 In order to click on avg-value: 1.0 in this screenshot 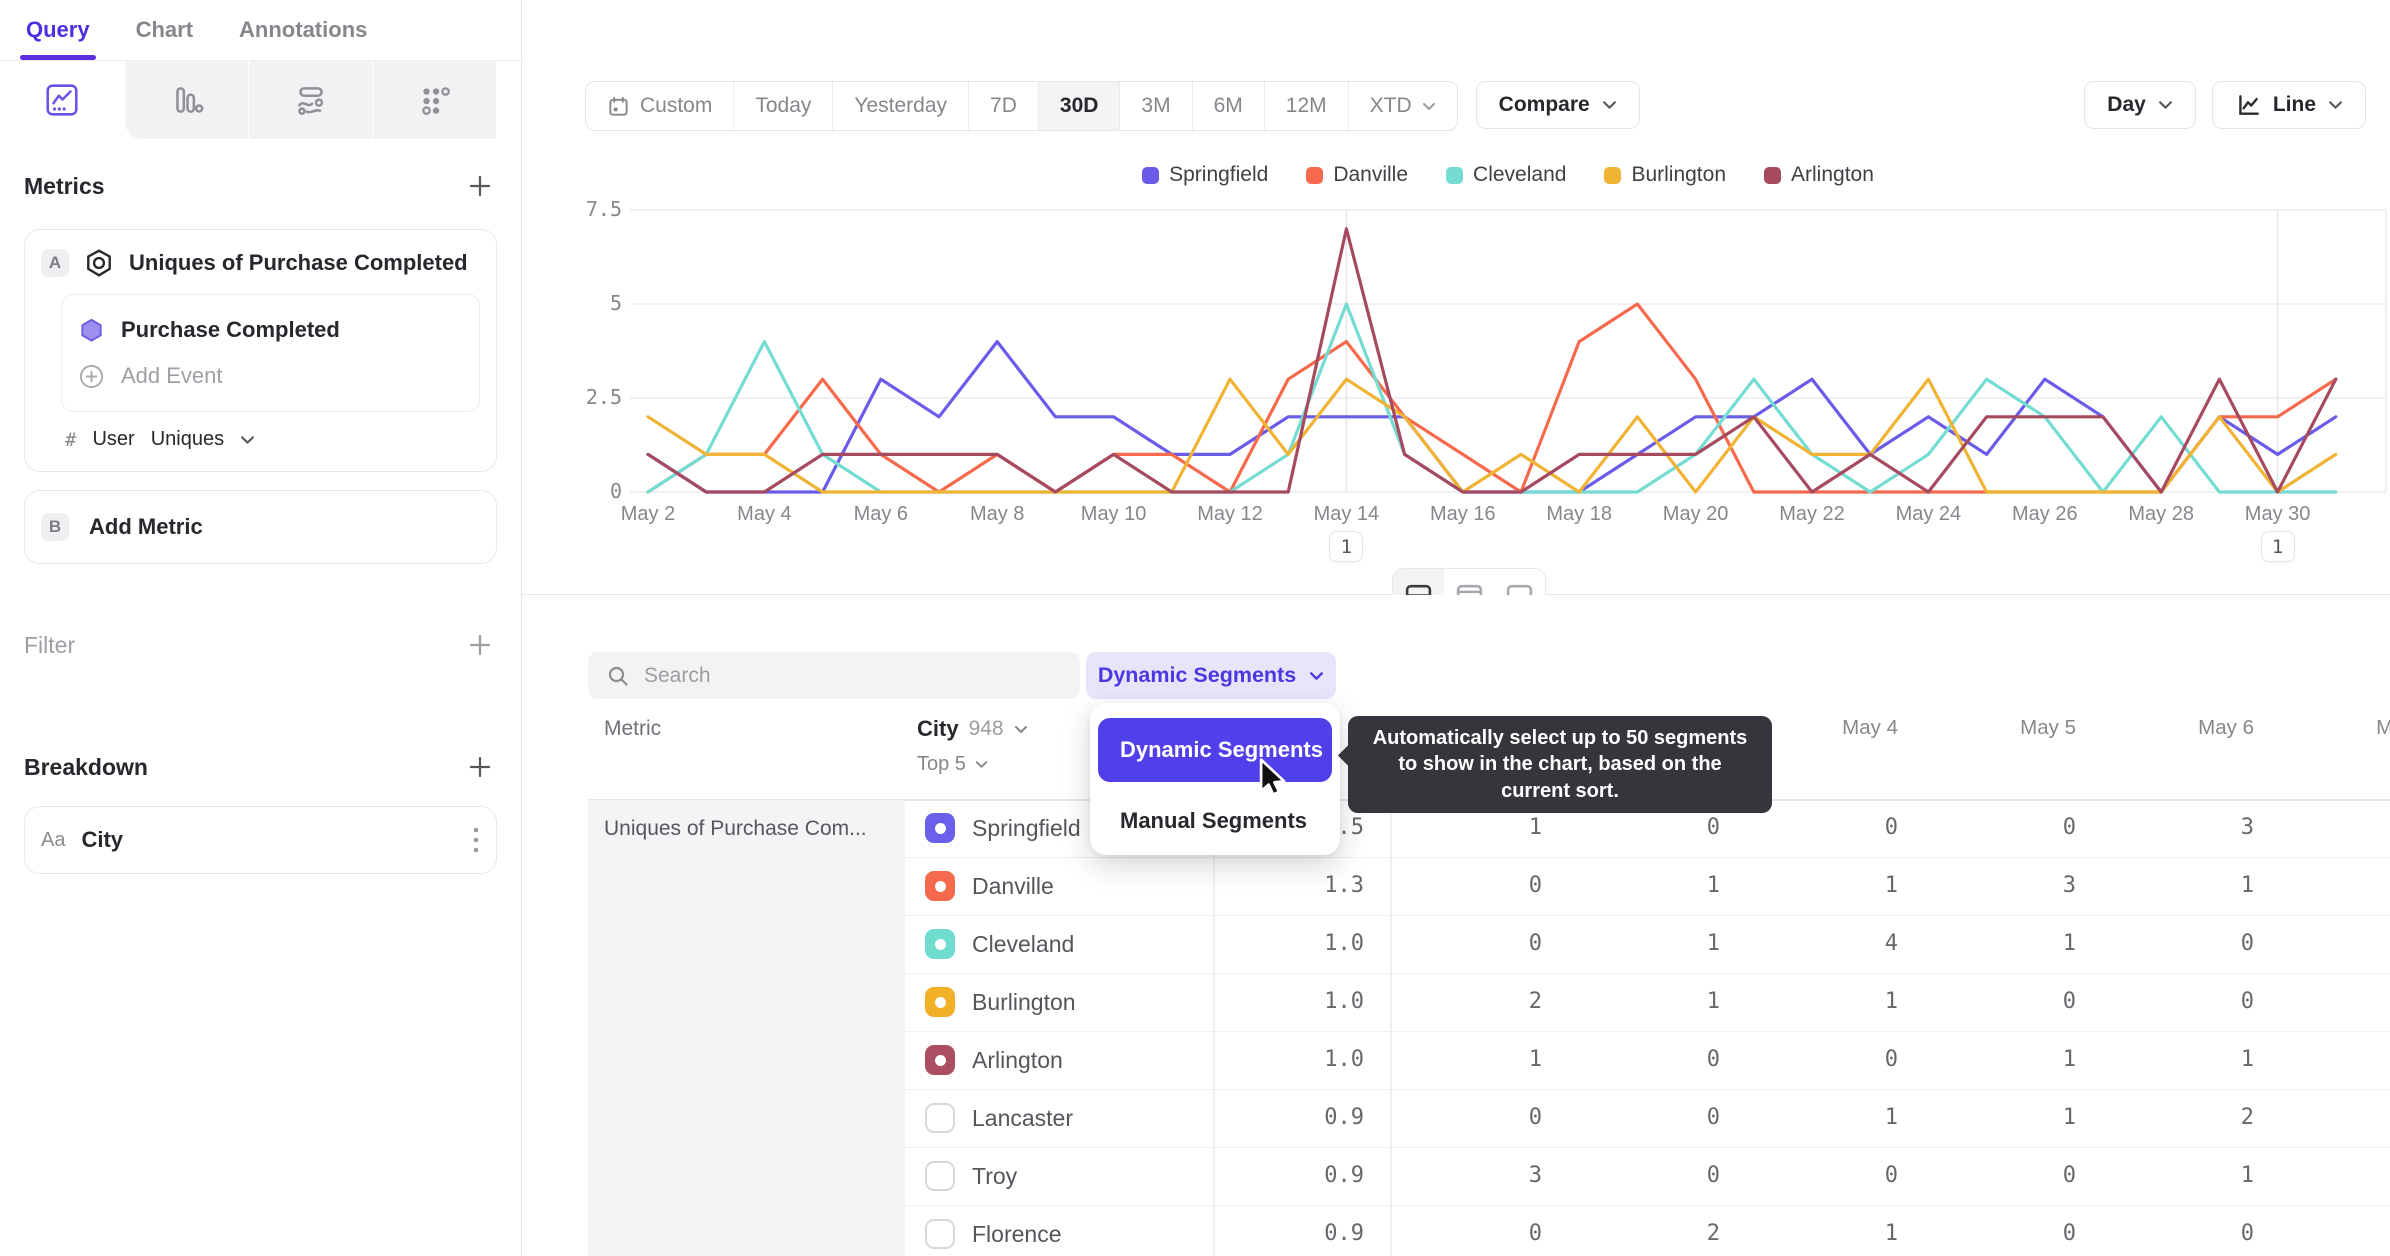, I will do `click(1344, 1059)`.